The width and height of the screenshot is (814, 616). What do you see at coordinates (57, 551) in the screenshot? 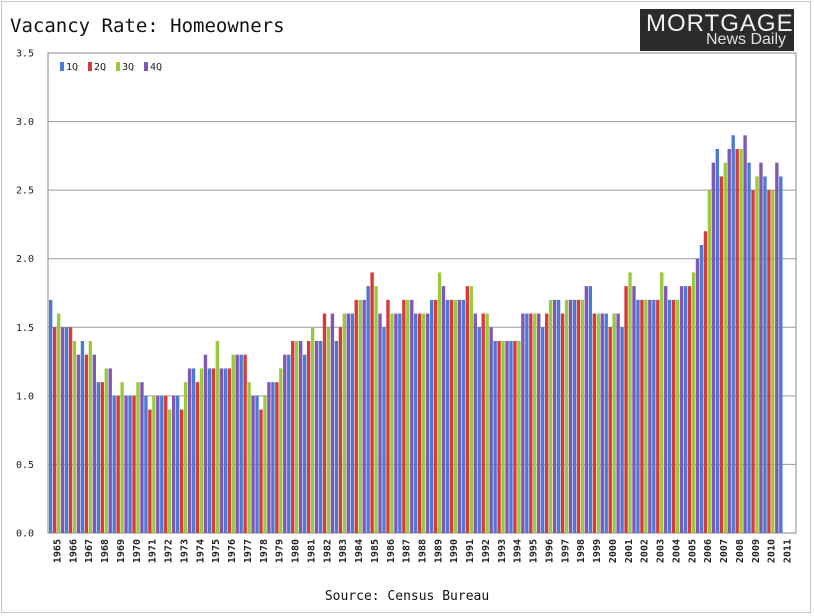
I see `x-tick-label: 1965` at bounding box center [57, 551].